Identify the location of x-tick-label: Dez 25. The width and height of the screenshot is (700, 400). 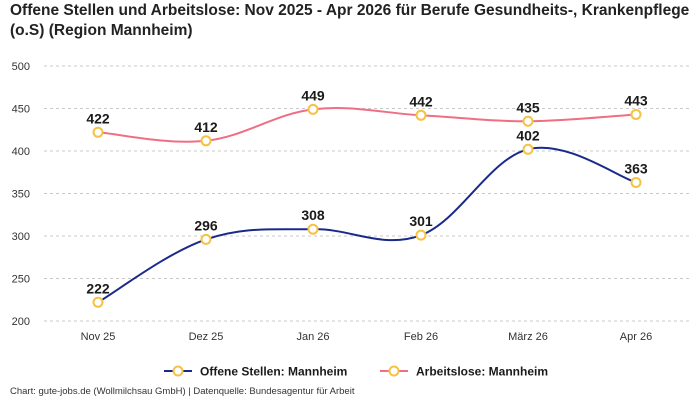
(206, 337).